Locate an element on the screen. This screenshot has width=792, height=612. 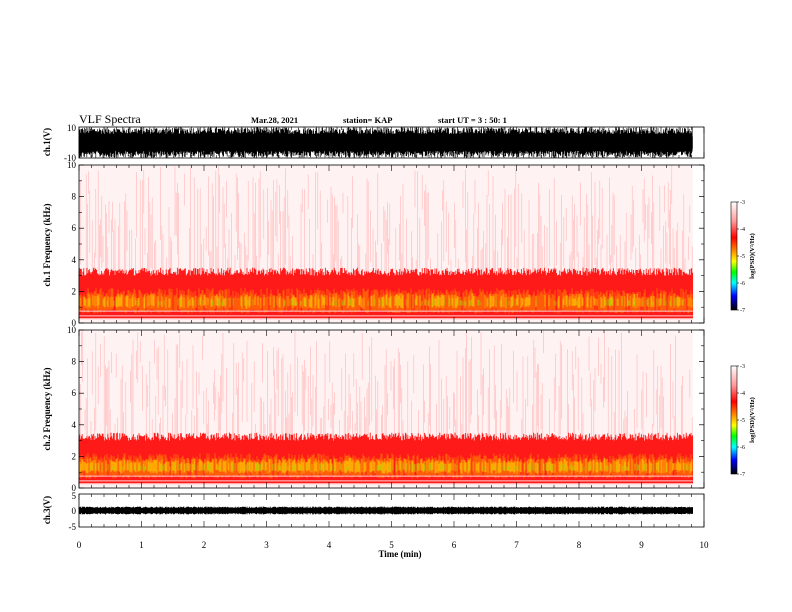
station-label: station= KAP is located at coordinates (367, 120).